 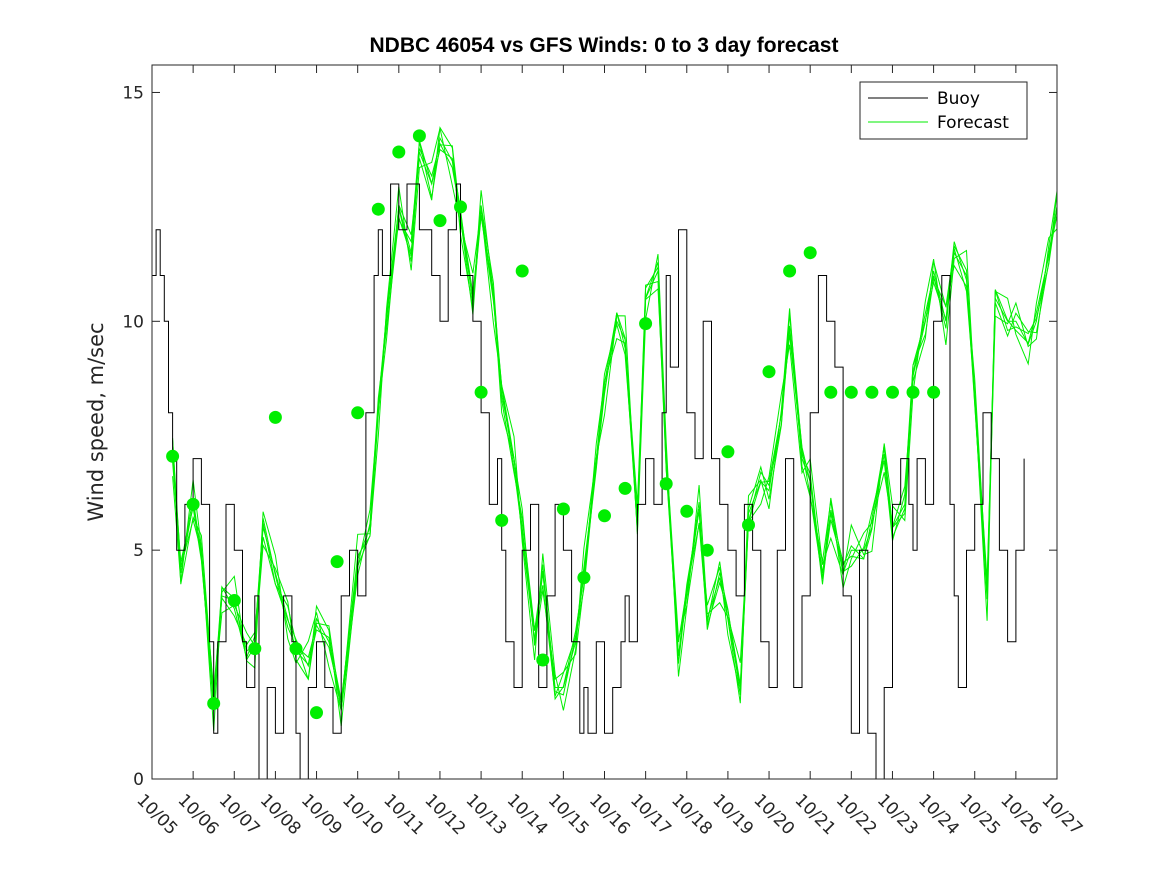 I want to click on y-axis-label: Wind speed, m/sec, so click(x=96, y=421).